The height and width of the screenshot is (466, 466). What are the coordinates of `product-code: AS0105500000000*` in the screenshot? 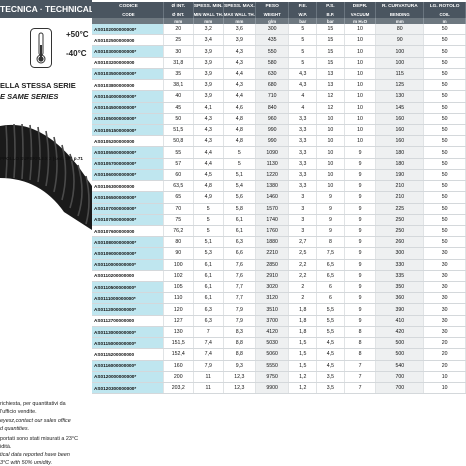 It's located at (128, 152).